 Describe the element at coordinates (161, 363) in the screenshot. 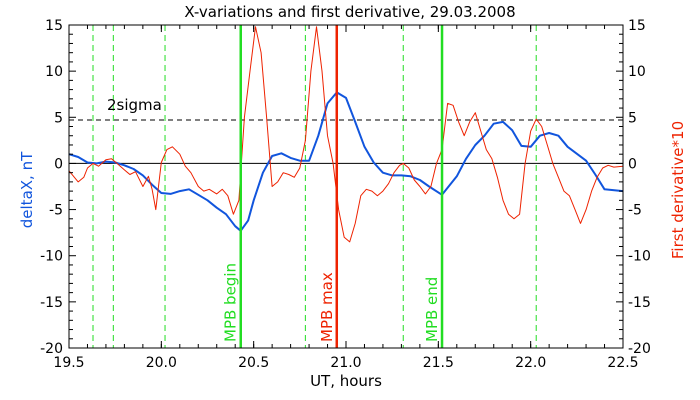

I see `x-tick-label: 20.0` at that location.